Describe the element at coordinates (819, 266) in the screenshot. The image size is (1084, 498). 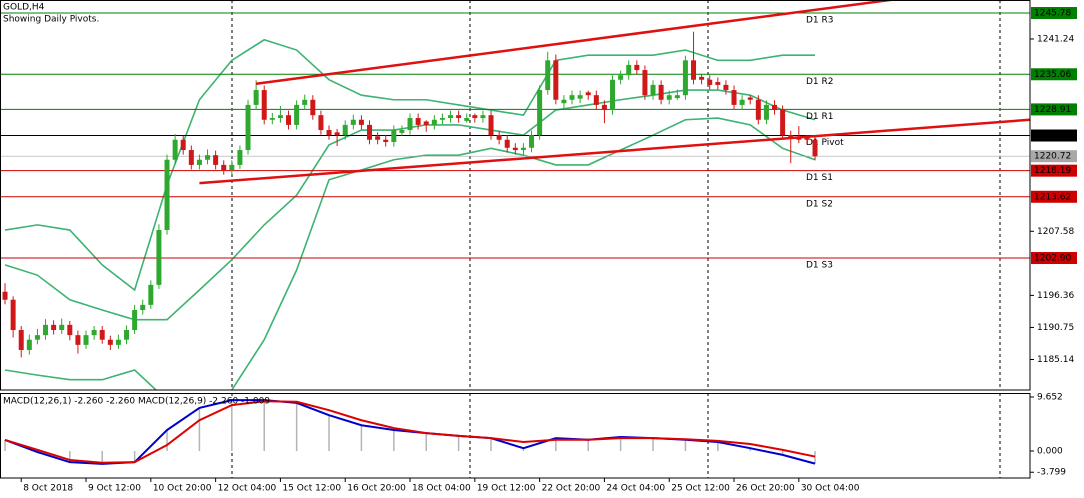
I see `pivot-name: D1 S3` at that location.